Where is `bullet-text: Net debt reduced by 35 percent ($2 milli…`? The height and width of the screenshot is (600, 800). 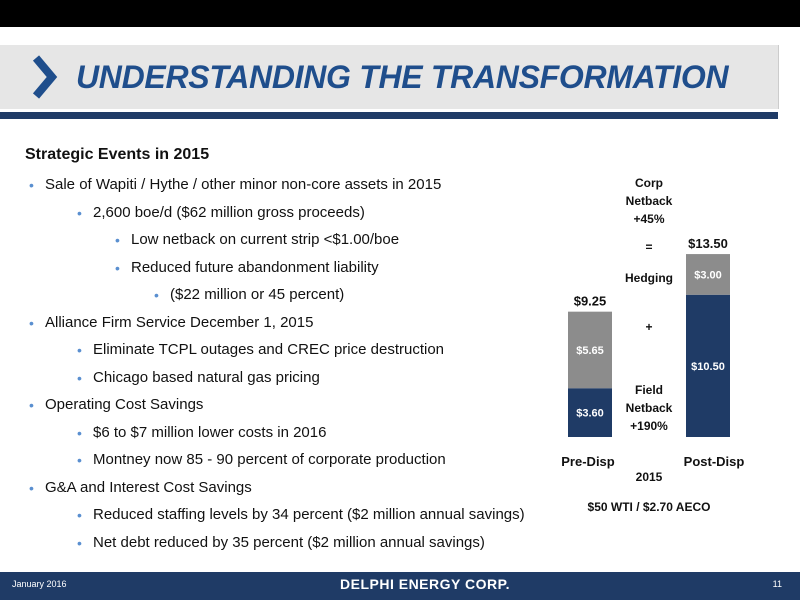
bullet-text: Net debt reduced by 35 percent ($2 milli… is located at coordinates (289, 542).